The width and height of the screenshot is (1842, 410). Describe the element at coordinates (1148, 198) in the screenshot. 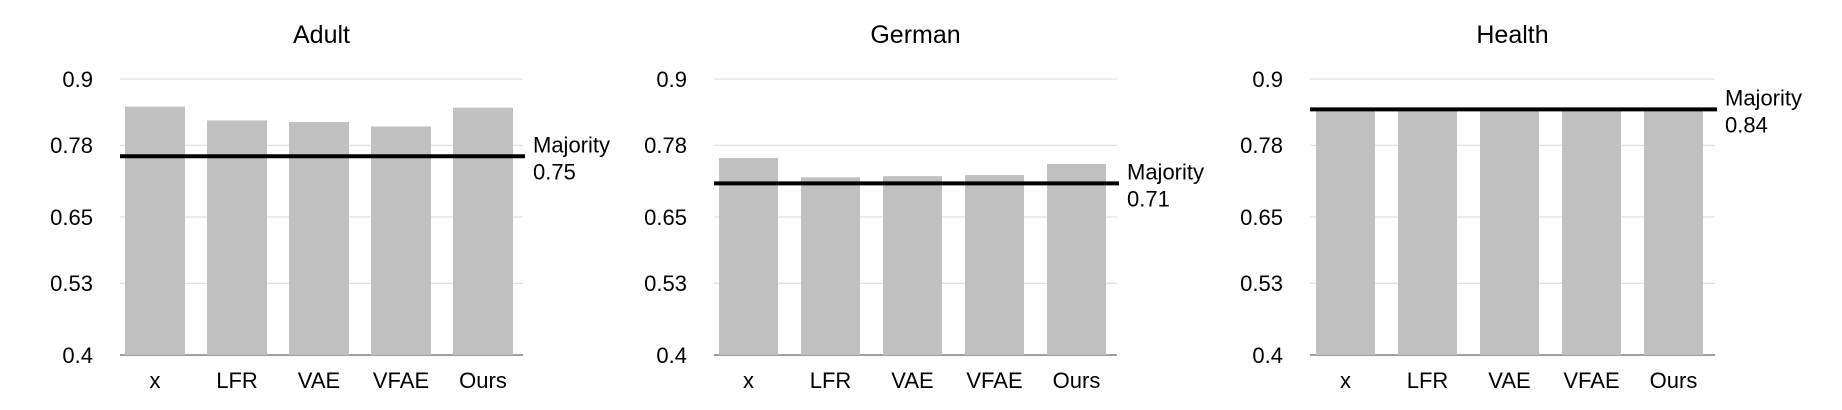

I see `majority-value-label: 0.71` at that location.